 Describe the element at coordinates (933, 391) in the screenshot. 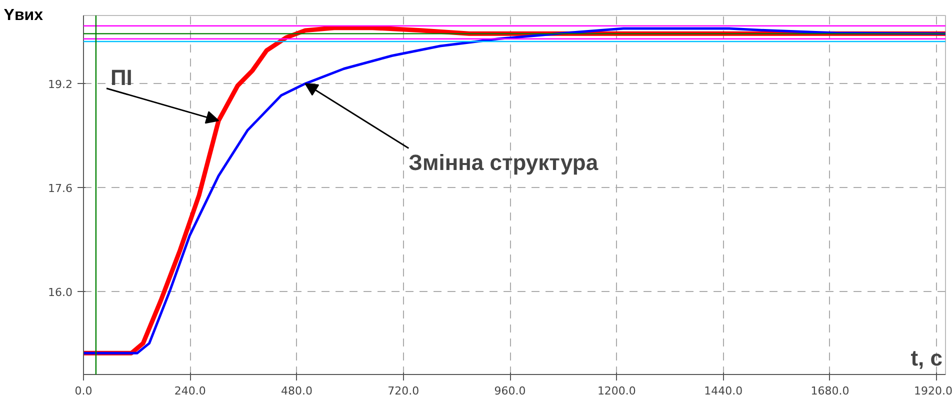

I see `x-tick-label: 1920.0` at that location.